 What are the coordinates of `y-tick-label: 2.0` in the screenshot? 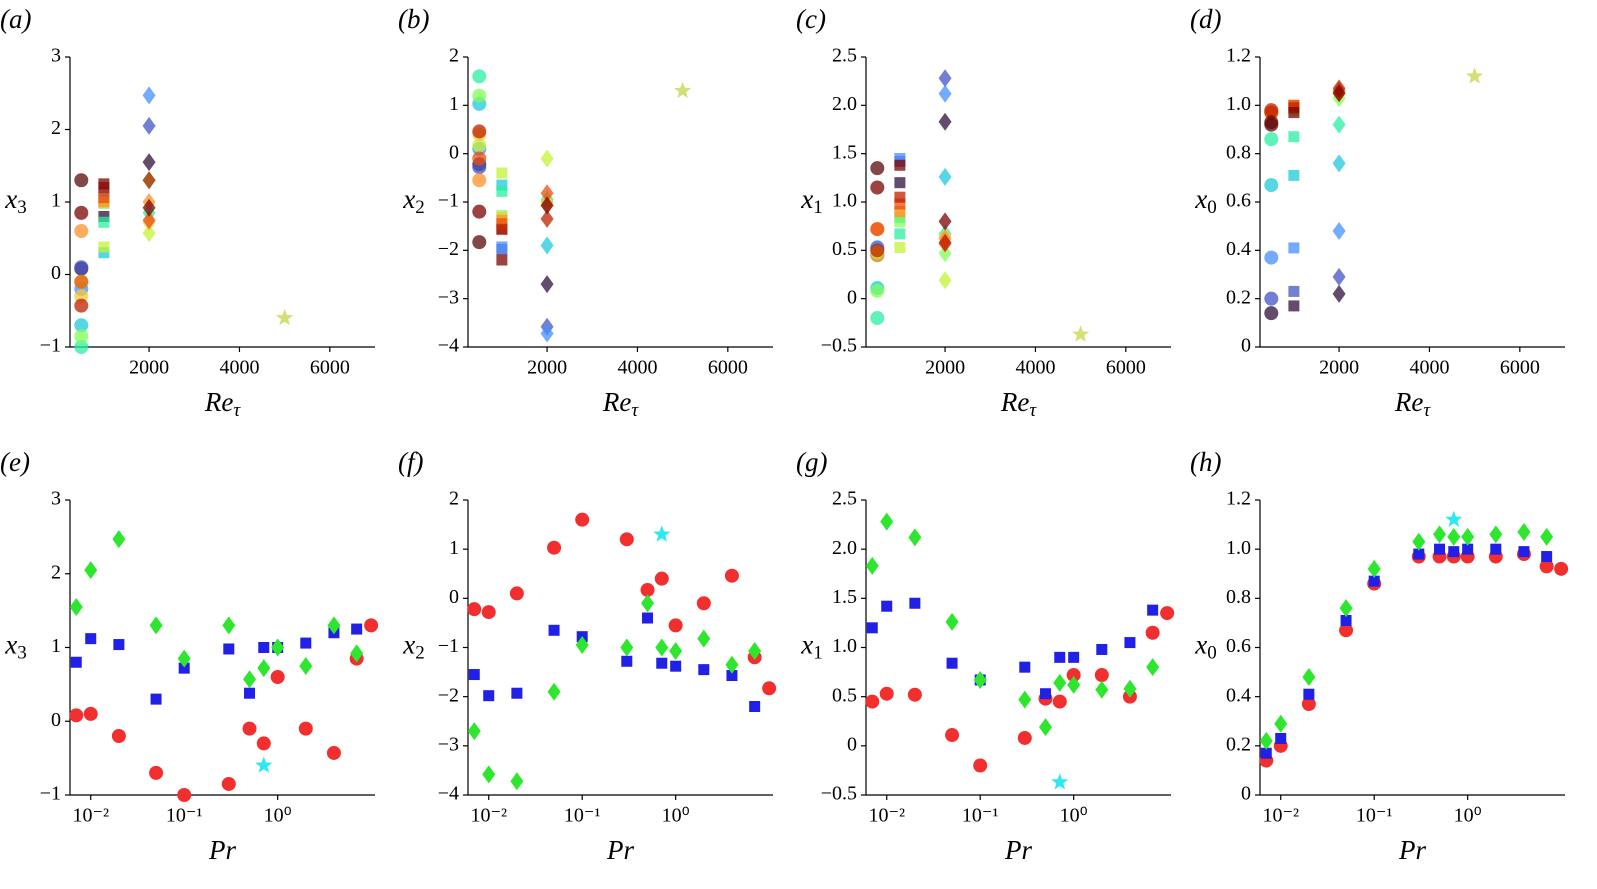 It's located at (844, 548).